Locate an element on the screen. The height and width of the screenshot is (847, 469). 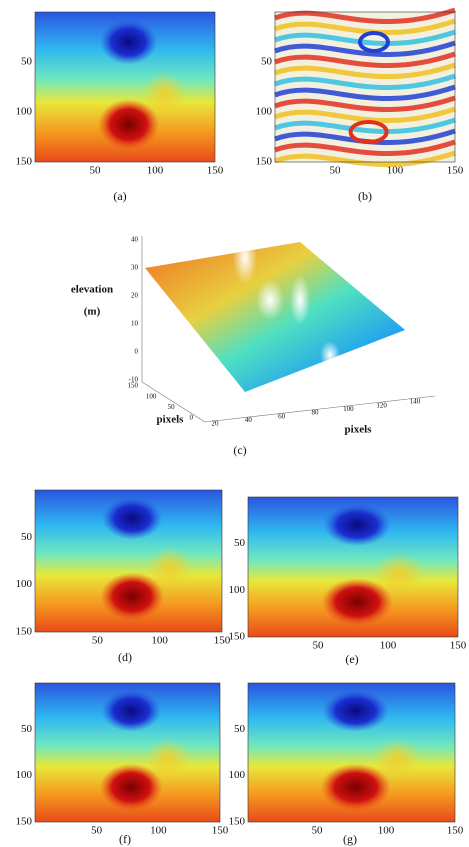
panel-label: (b) is located at coordinates (365, 196).